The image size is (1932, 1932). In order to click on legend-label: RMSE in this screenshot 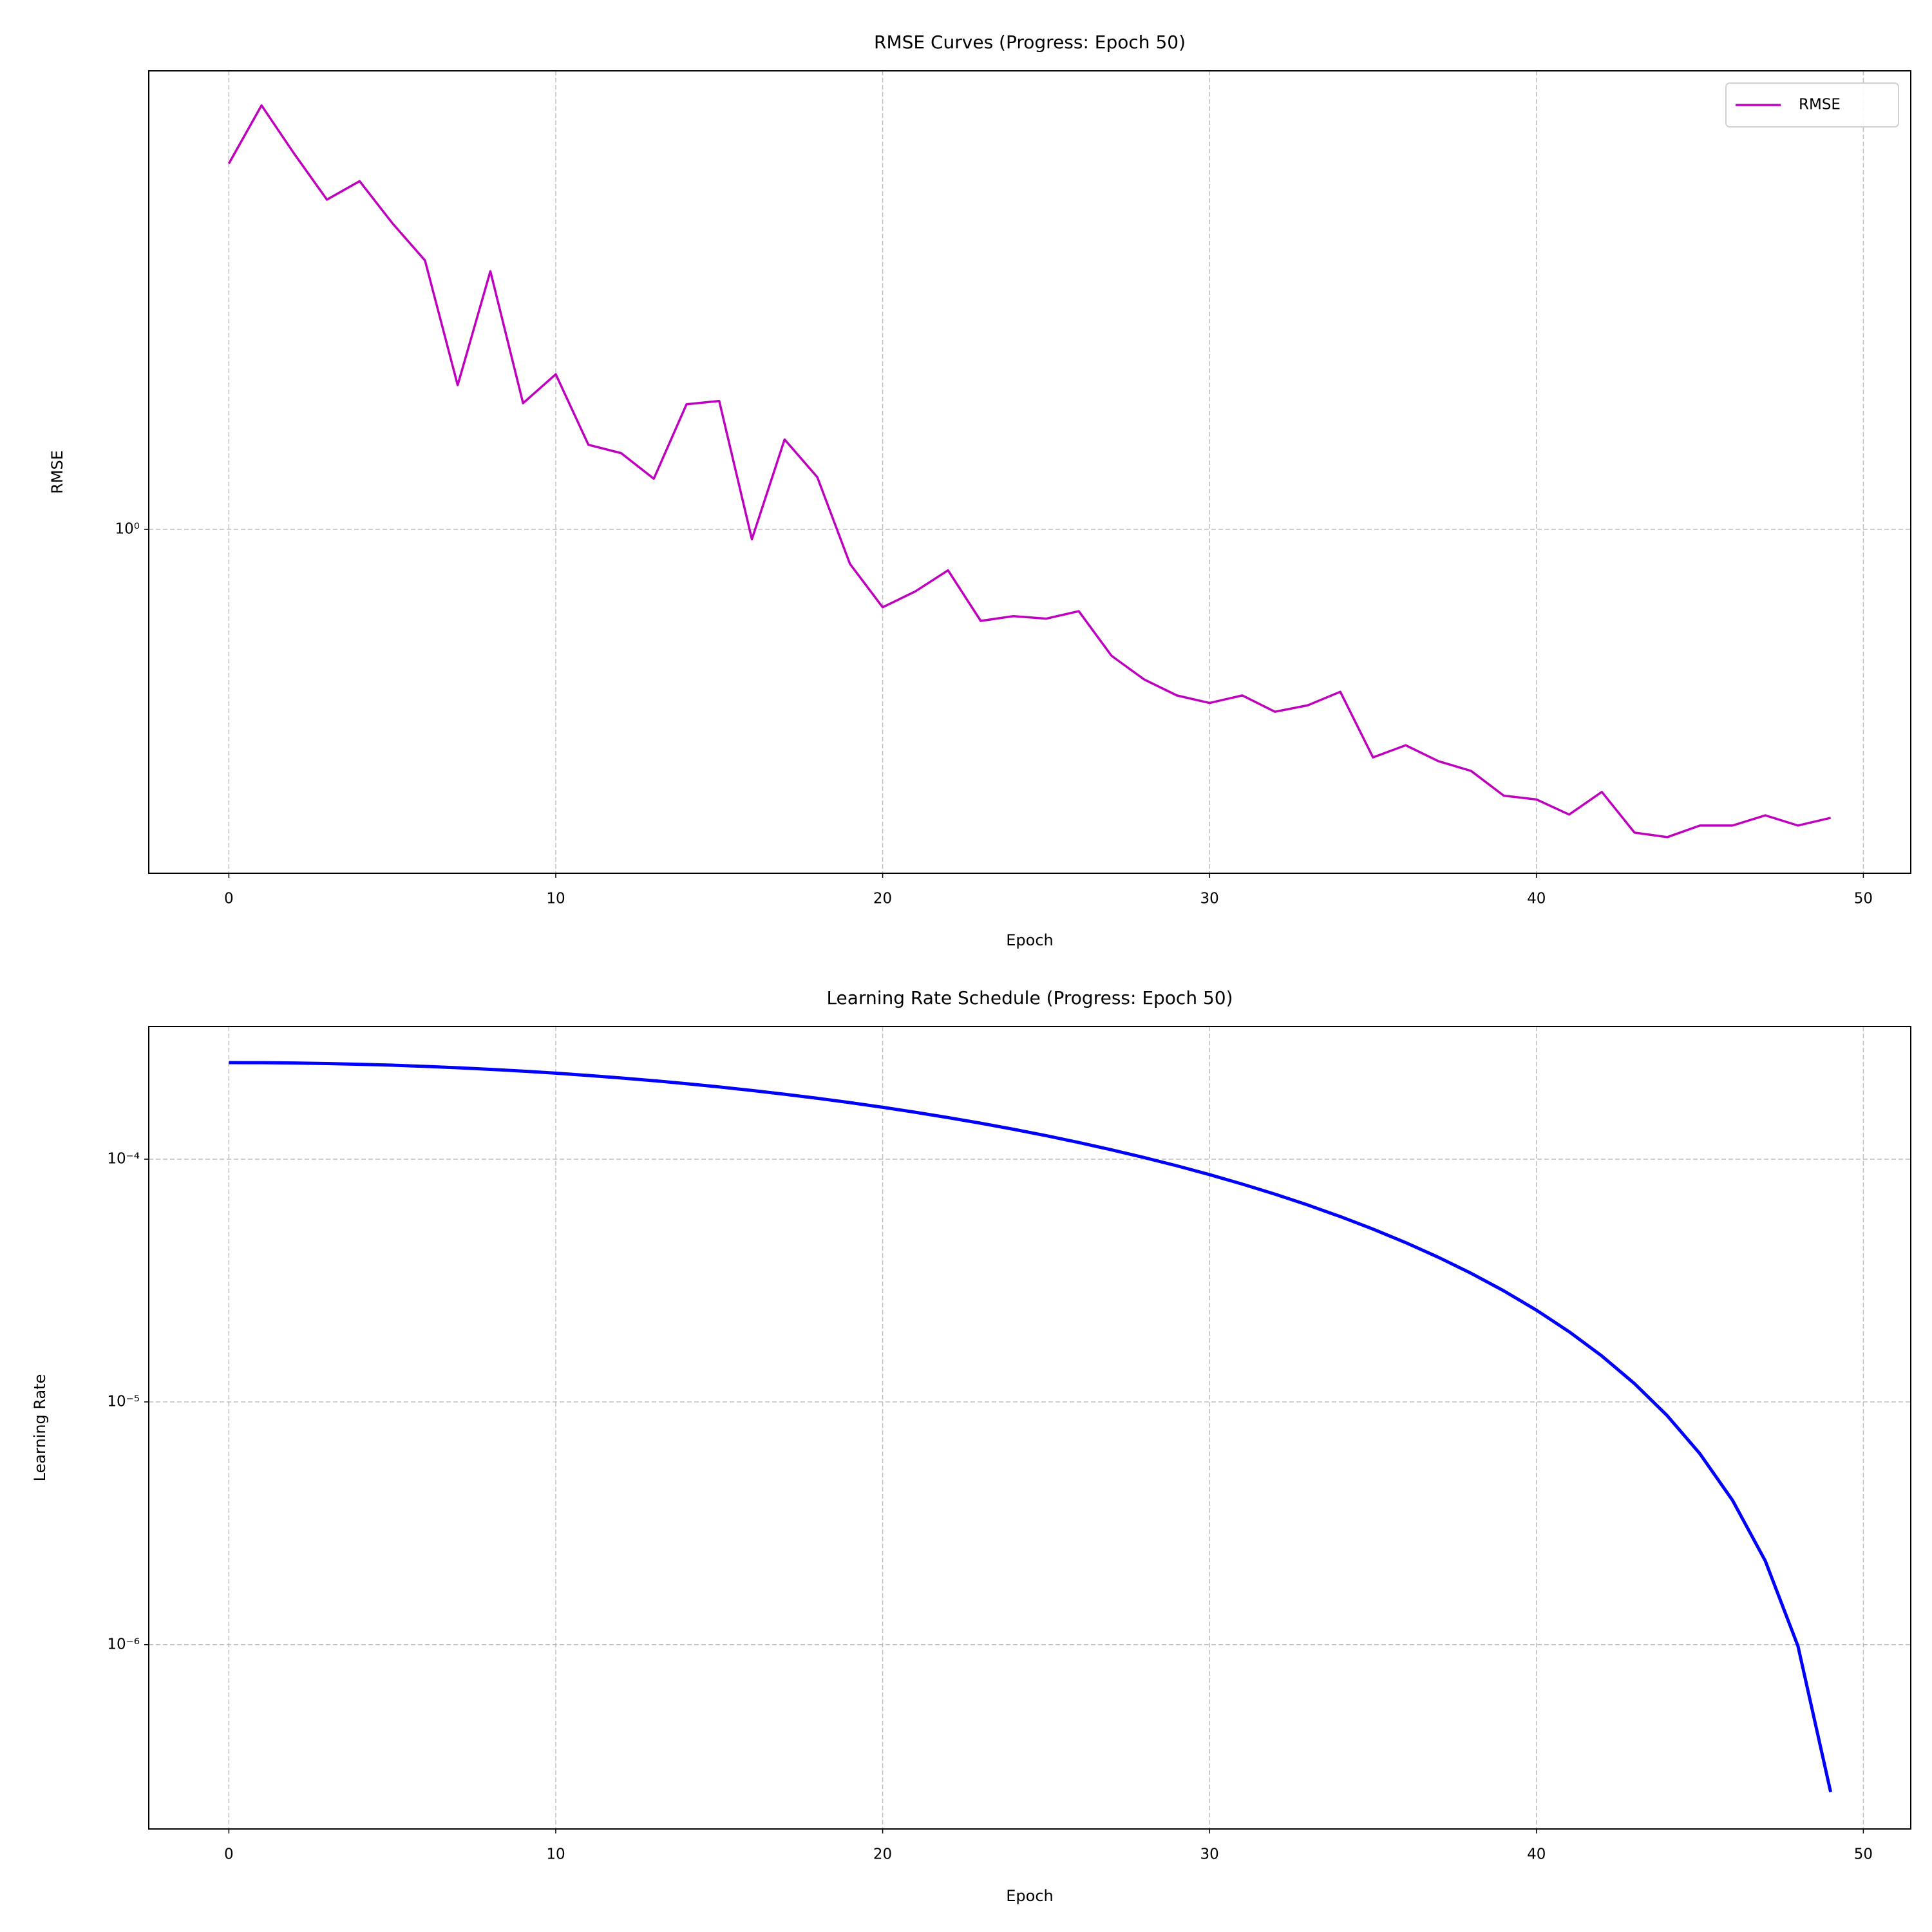, I will do `click(1820, 105)`.